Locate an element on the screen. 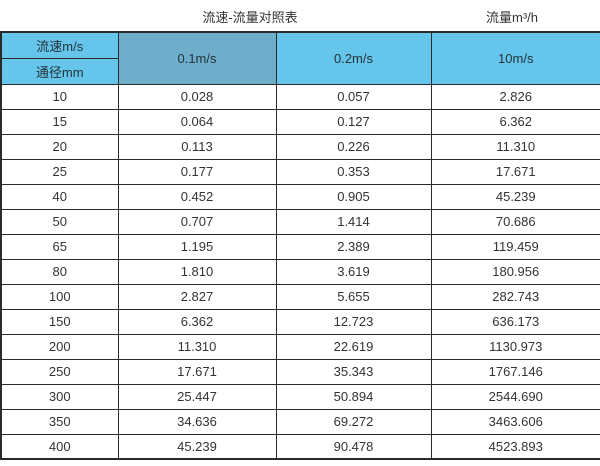 This screenshot has width=600, height=466. table-header: 流速m/s 0.1m/s 0.2m/s 10m/s 通径mm is located at coordinates (300, 58).